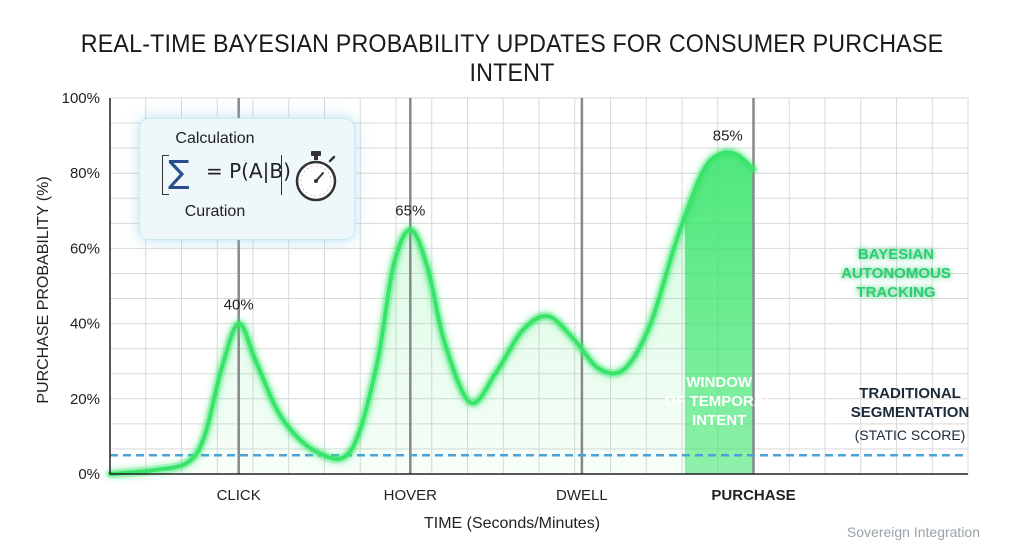 This screenshot has height=559, width=1024. What do you see at coordinates (913, 532) in the screenshot?
I see `watermark: Sovereign Integration` at bounding box center [913, 532].